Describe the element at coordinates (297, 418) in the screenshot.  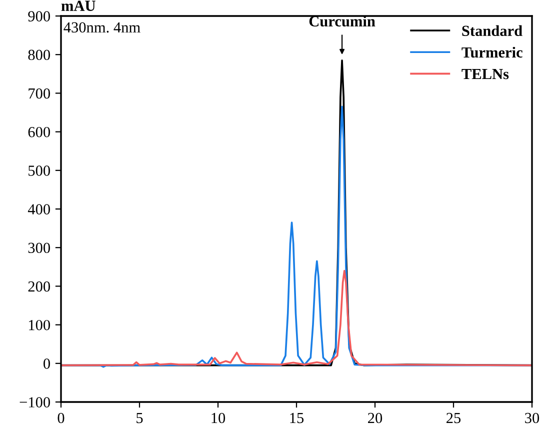
I see `x-tick-label: 15` at that location.